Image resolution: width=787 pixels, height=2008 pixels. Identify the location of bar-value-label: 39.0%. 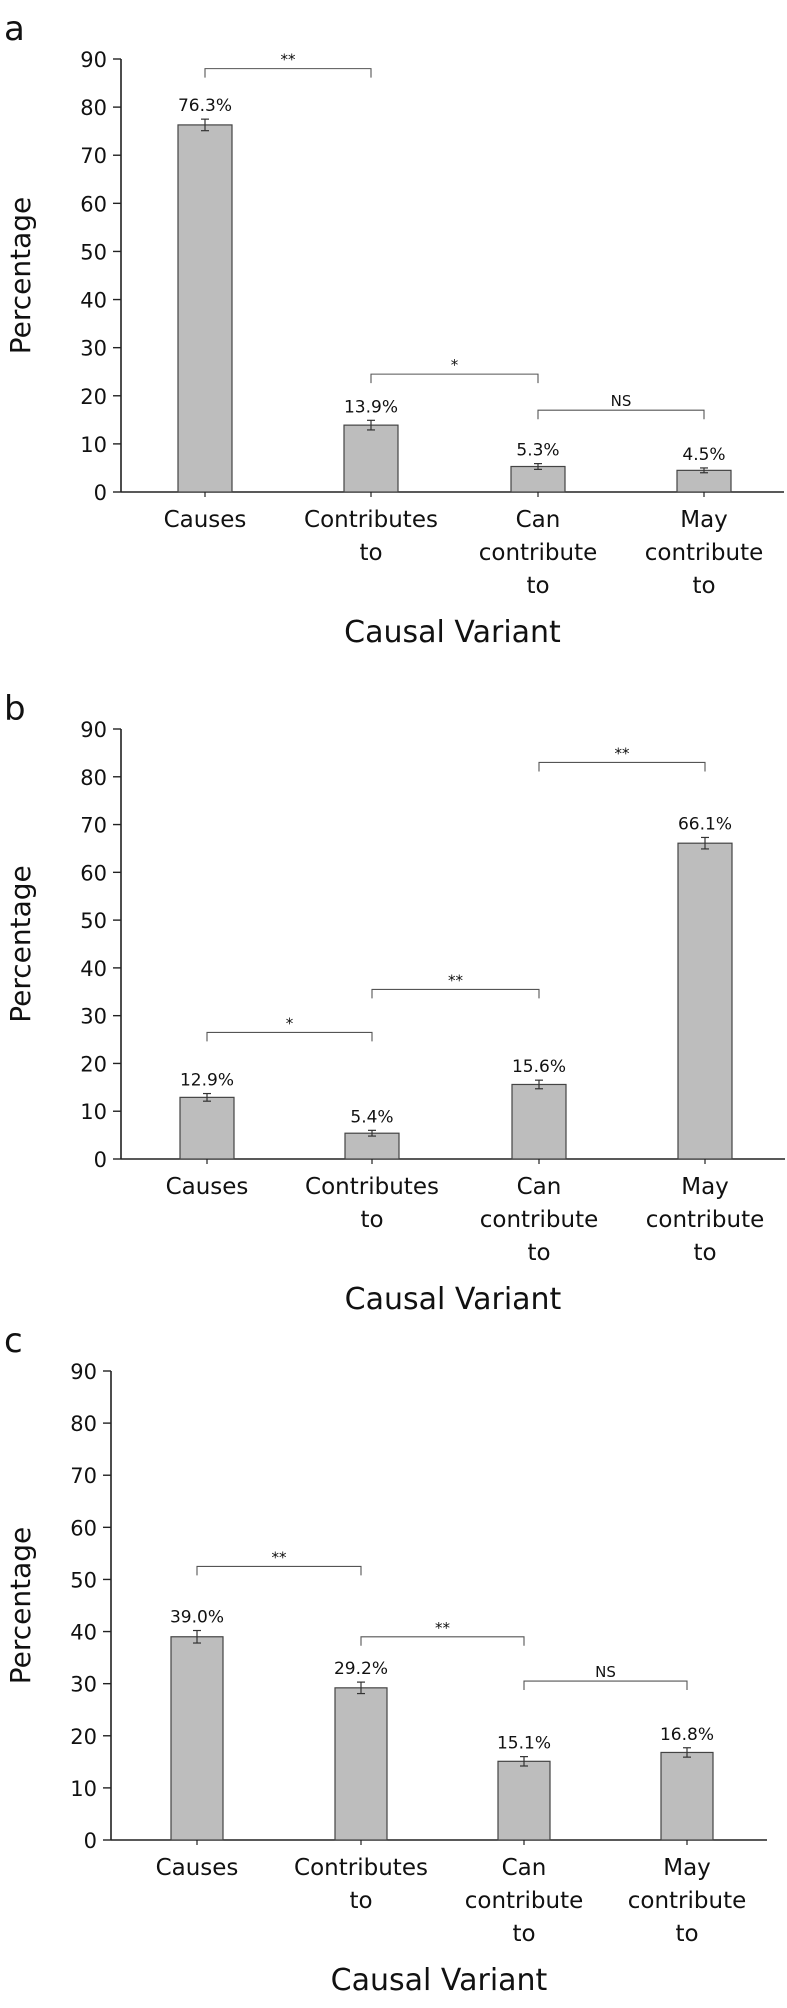
(197, 1618).